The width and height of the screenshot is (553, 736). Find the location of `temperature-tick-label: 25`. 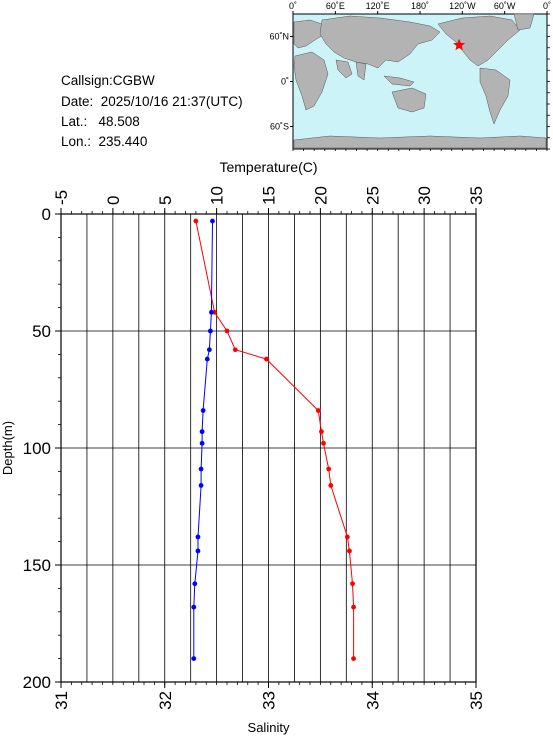

temperature-tick-label: 25 is located at coordinates (372, 195).